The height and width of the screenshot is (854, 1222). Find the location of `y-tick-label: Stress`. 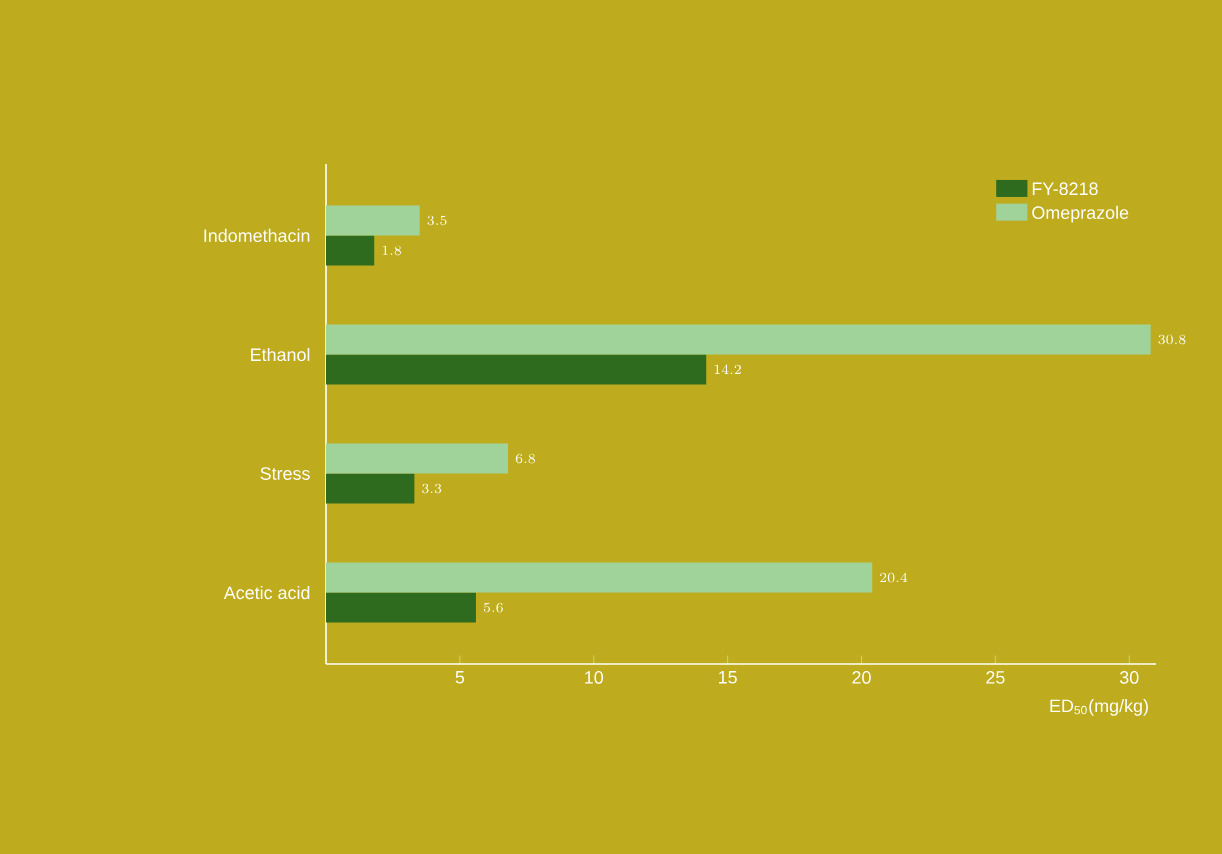

y-tick-label: Stress is located at coordinates (285, 473).